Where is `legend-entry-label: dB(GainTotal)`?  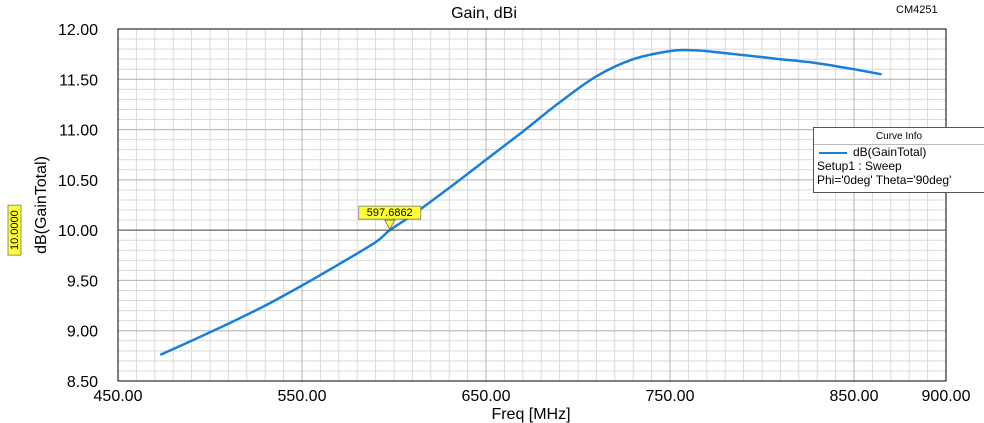
legend-entry-label: dB(GainTotal) is located at coordinates (890, 152).